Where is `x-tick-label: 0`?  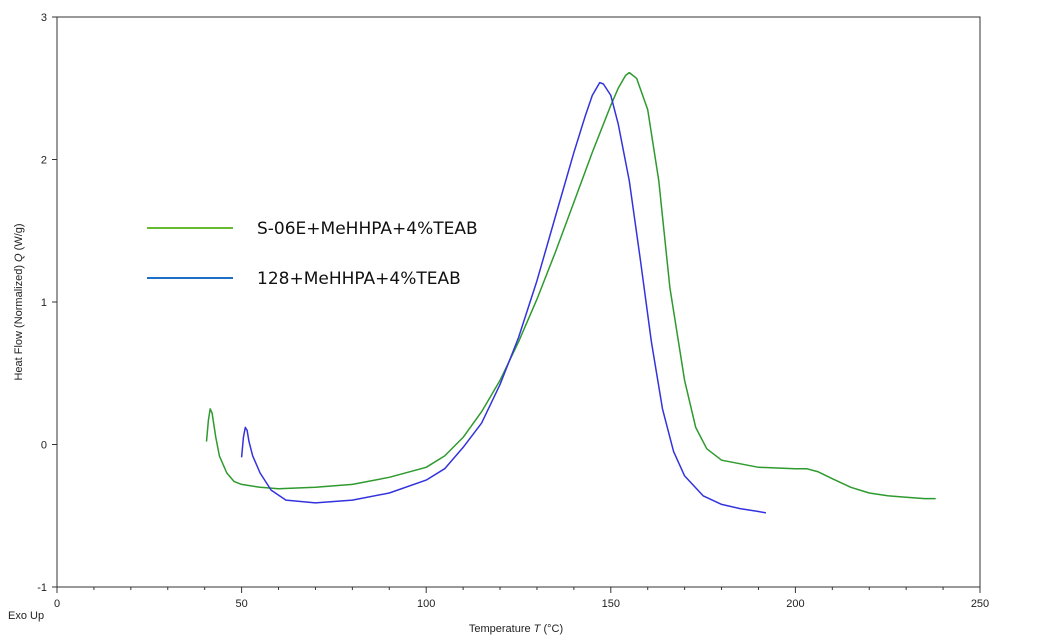 x-tick-label: 0 is located at coordinates (57, 604).